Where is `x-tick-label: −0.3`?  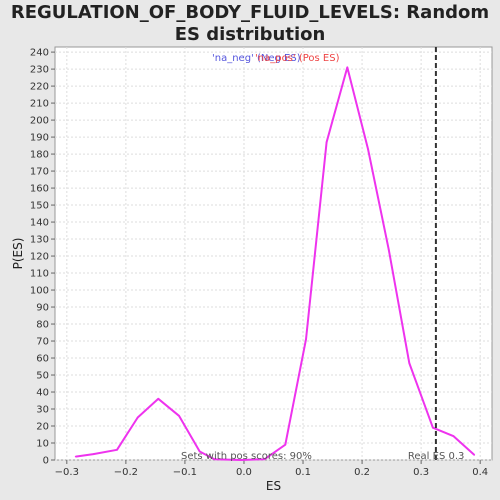 x-tick-label: −0.3 is located at coordinates (67, 472).